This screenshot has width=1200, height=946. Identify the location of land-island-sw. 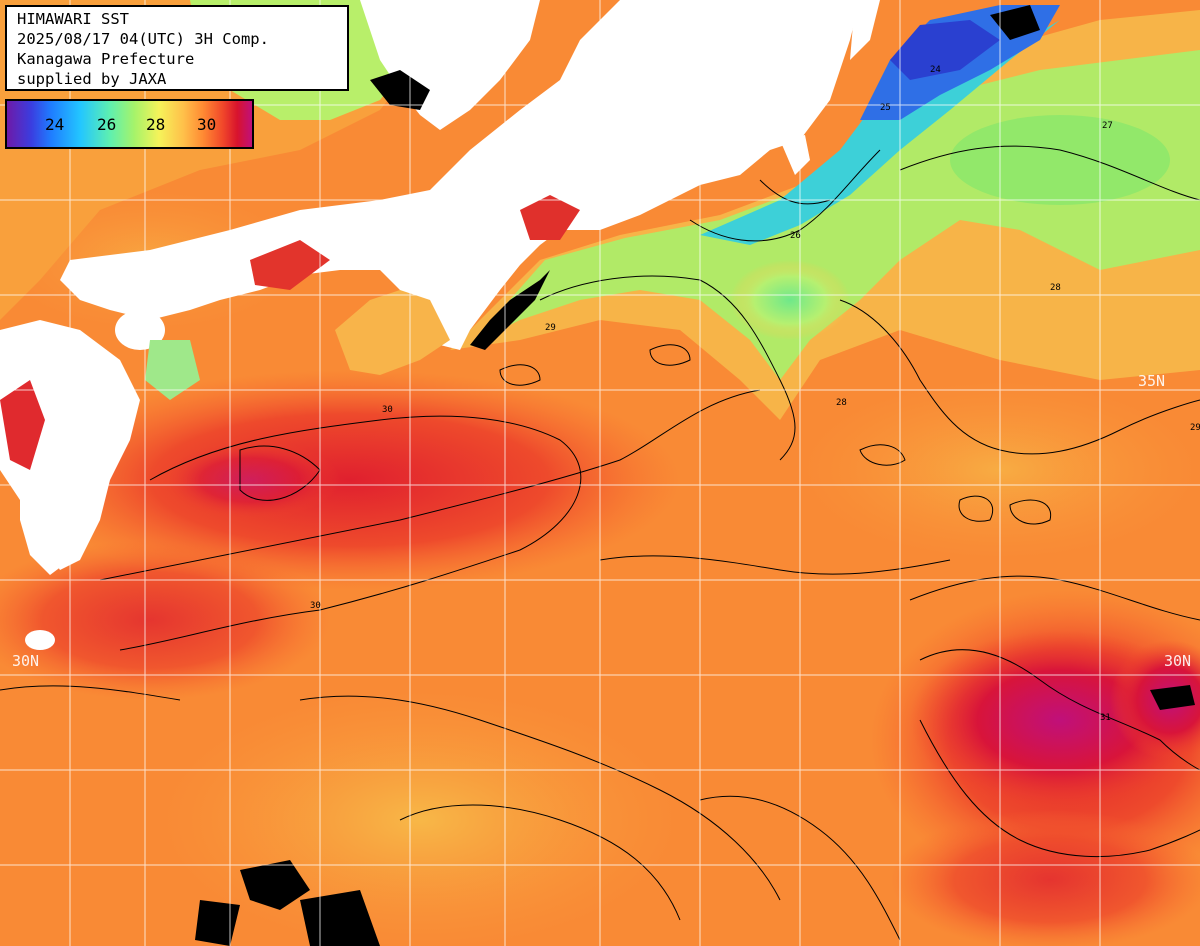
(40, 640).